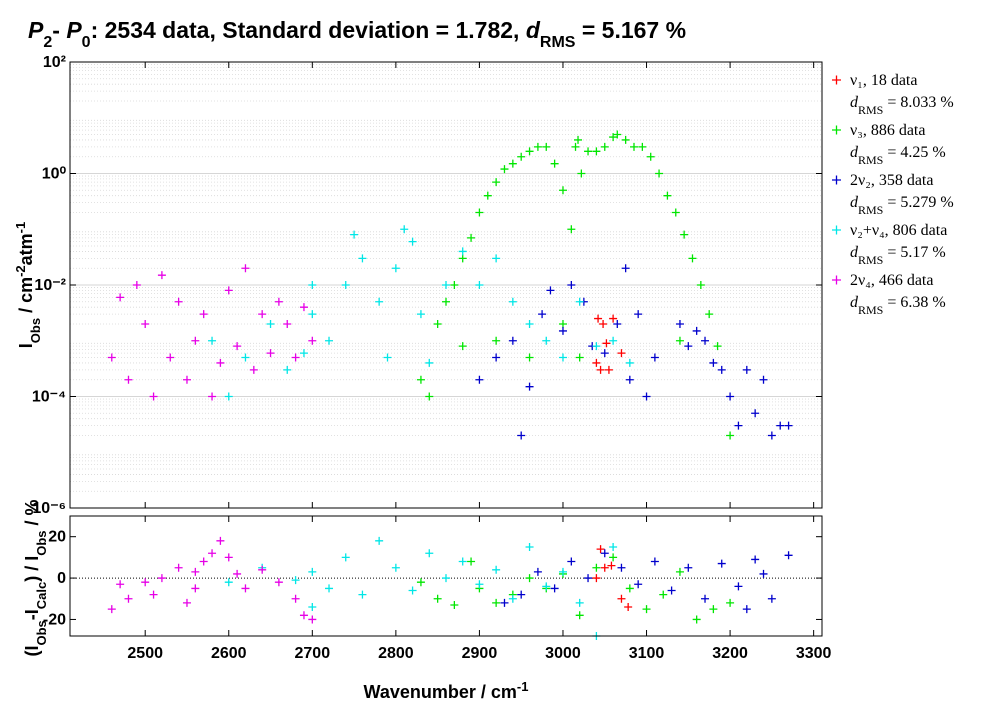 The width and height of the screenshot is (995, 708). What do you see at coordinates (902, 205) in the screenshot?
I see `legend-rms: dRMS = 5.279 %` at bounding box center [902, 205].